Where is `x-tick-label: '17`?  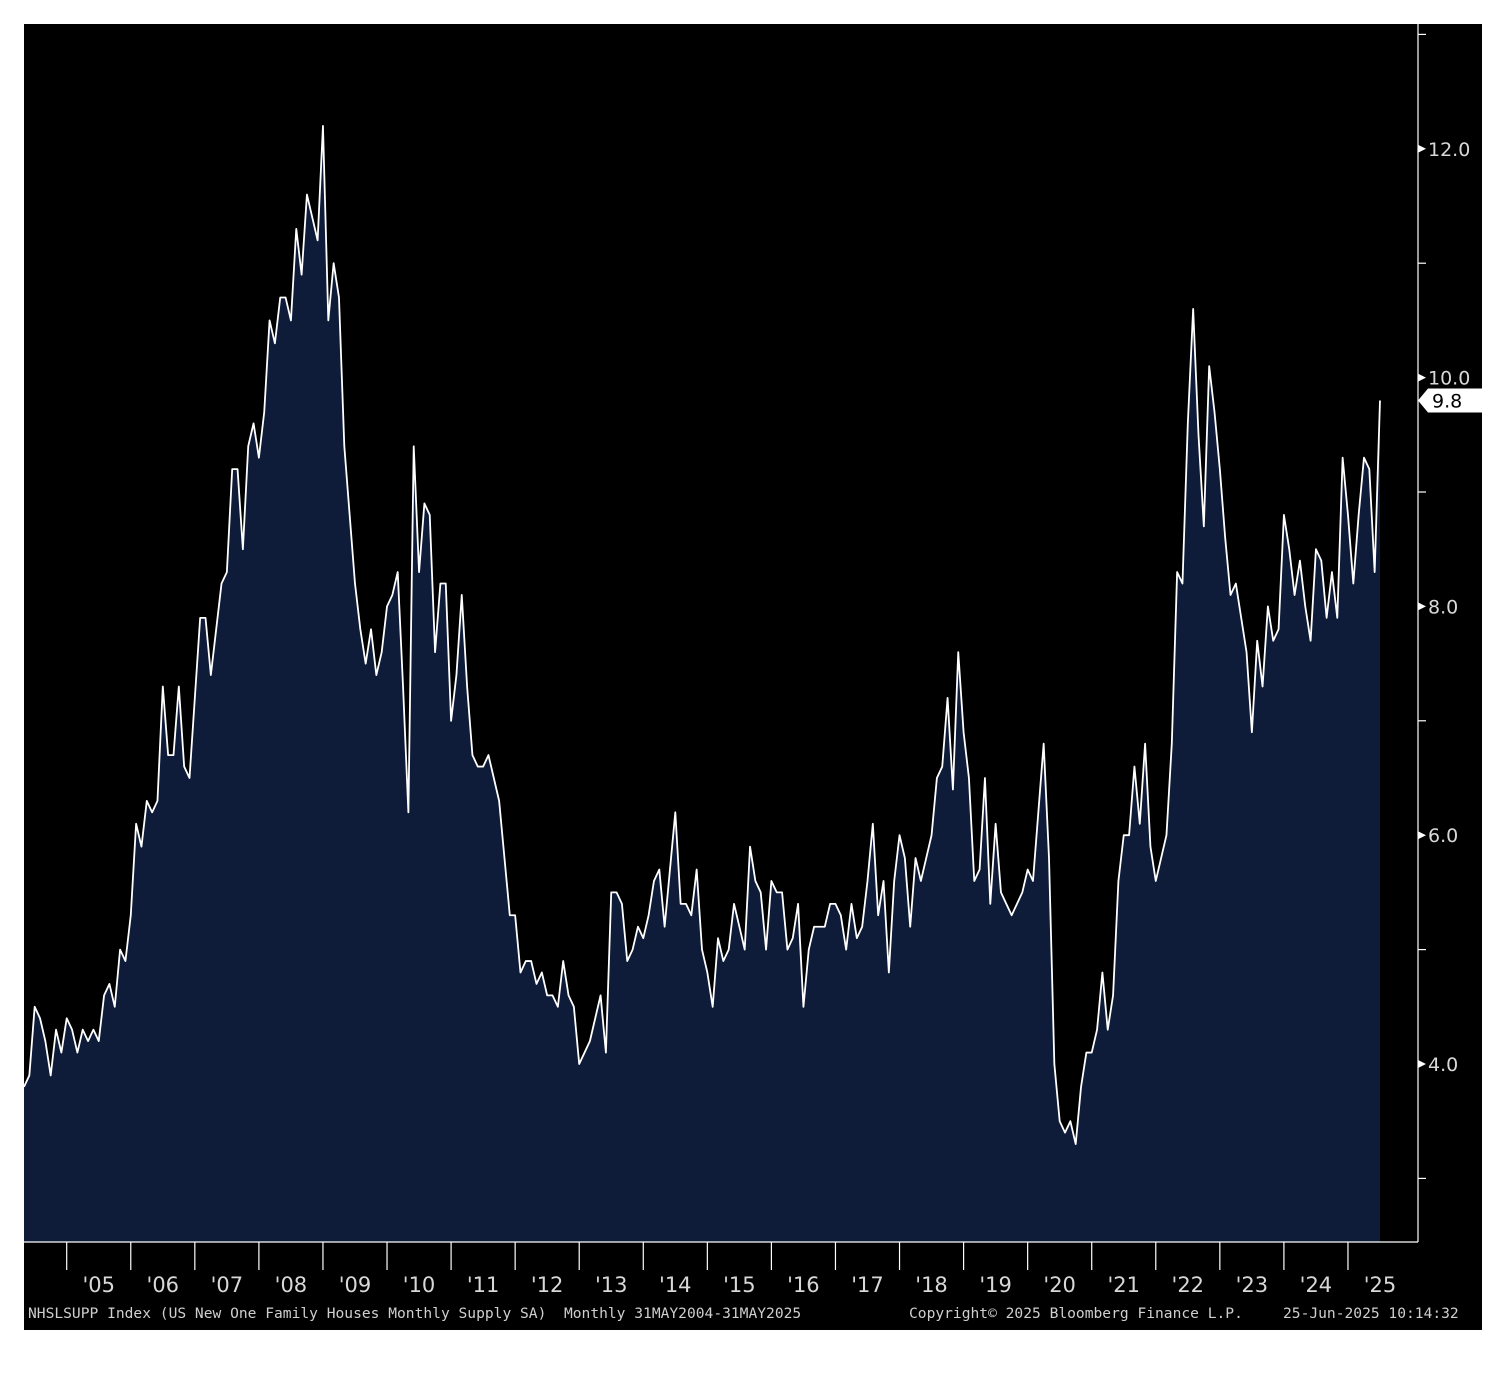
x-tick-label: '17 is located at coordinates (867, 1285).